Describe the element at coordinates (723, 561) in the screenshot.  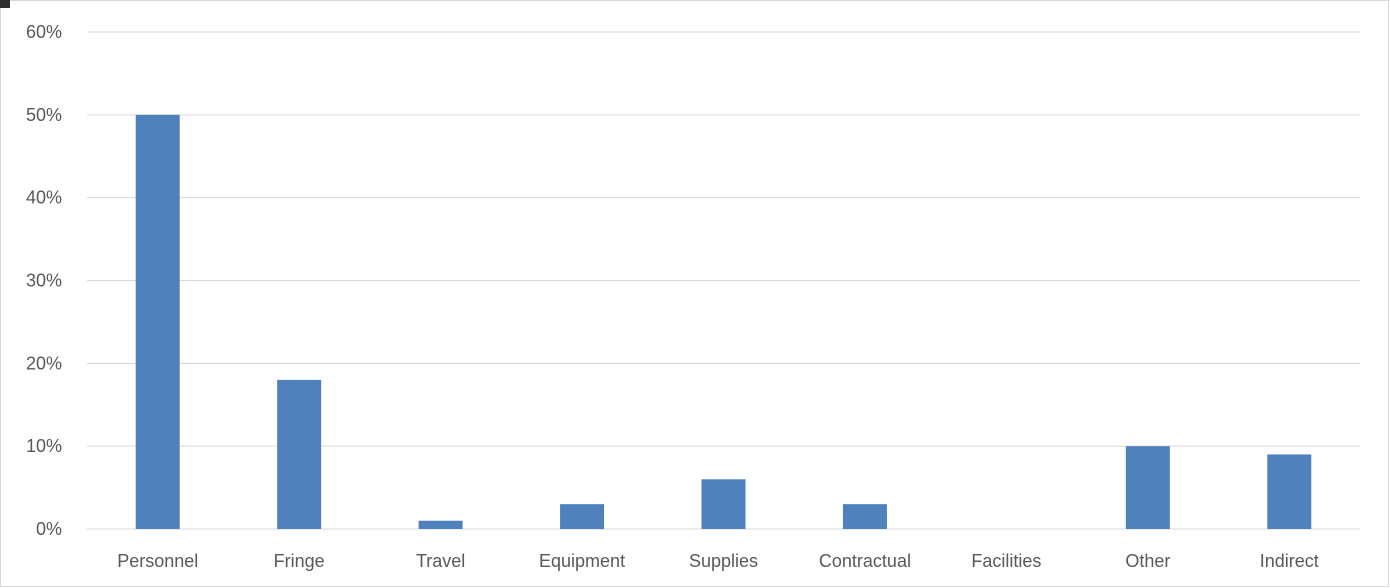
I see `x-tick-label-supplies: Supplies` at that location.